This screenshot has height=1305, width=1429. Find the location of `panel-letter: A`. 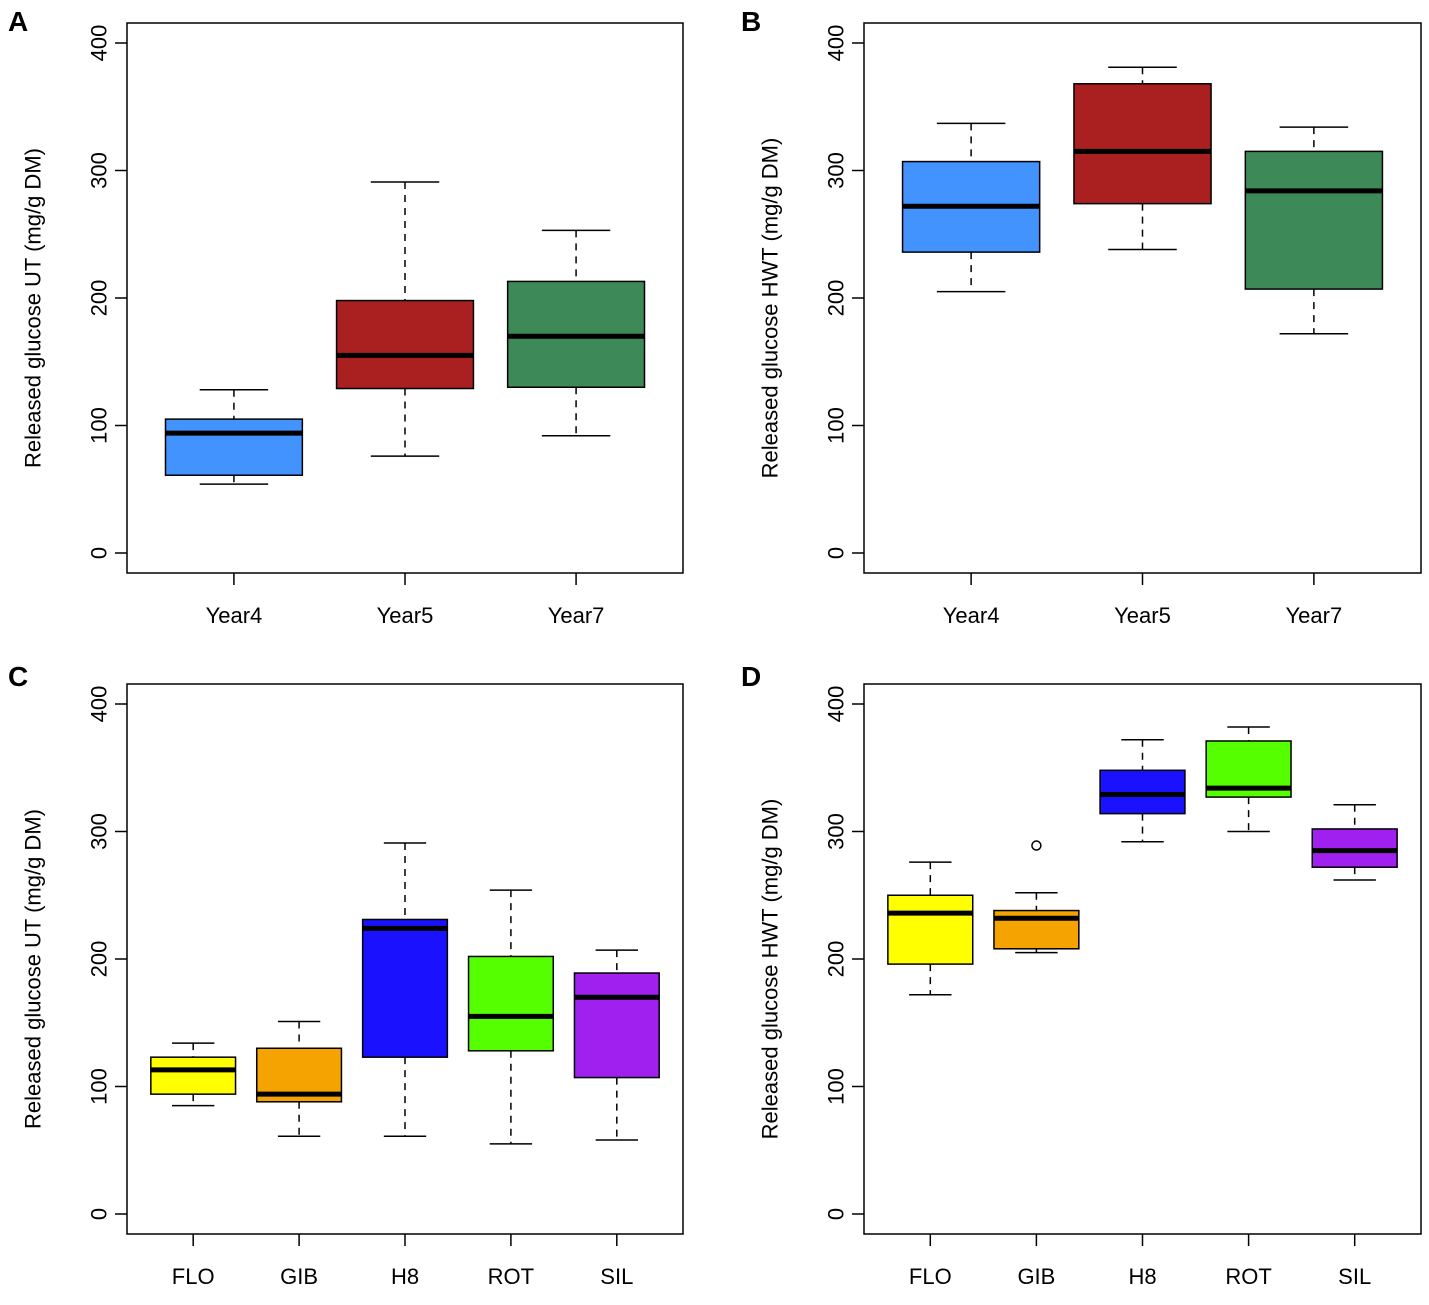

panel-letter: A is located at coordinates (18, 21).